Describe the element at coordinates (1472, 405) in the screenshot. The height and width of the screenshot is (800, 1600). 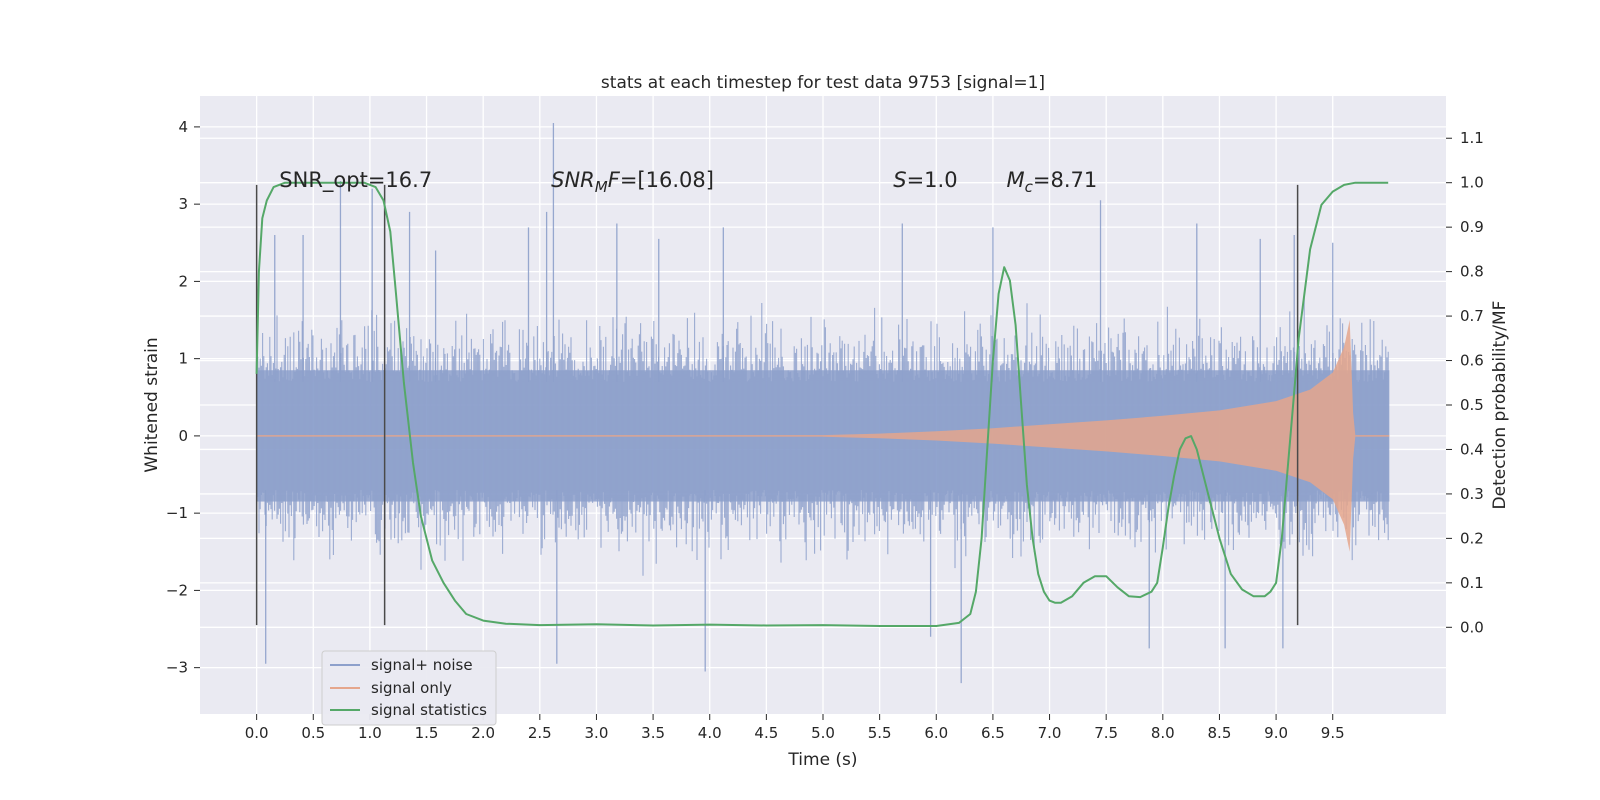
I see `y2-tick-label: 0.5` at that location.